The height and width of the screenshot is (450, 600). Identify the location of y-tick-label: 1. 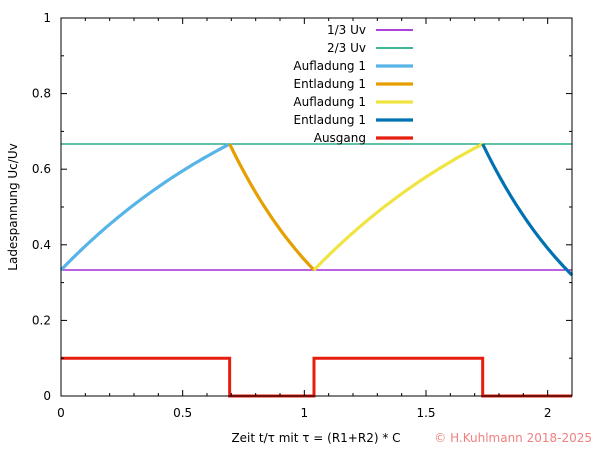
(47, 18).